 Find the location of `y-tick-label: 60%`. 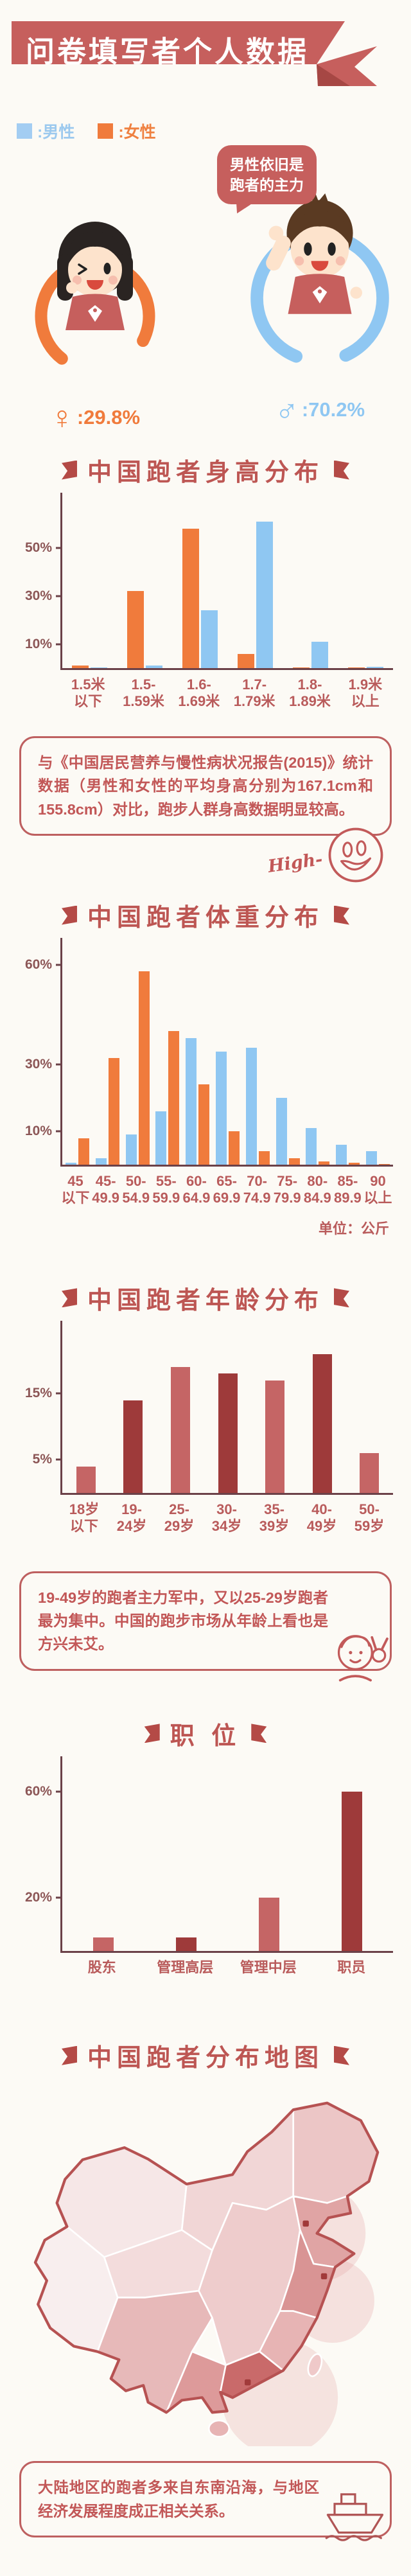

y-tick-label: 60% is located at coordinates (38, 1791).